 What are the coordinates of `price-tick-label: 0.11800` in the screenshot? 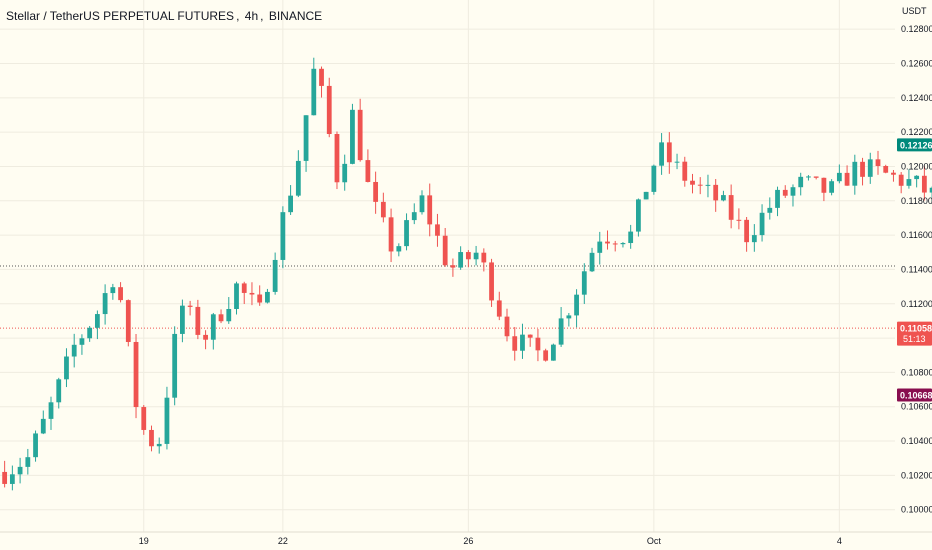 It's located at (916, 201).